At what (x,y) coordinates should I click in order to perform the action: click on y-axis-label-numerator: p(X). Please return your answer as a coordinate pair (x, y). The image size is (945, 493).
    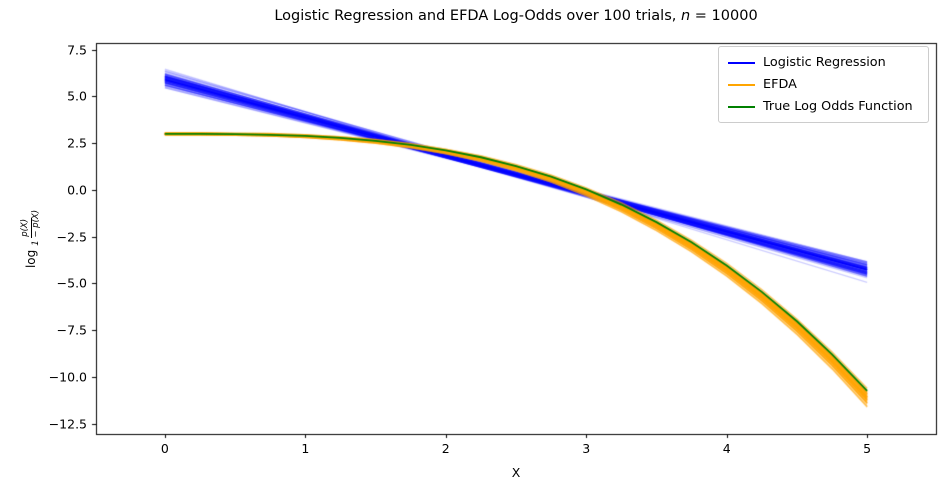
    Looking at the image, I should click on (25, 227).